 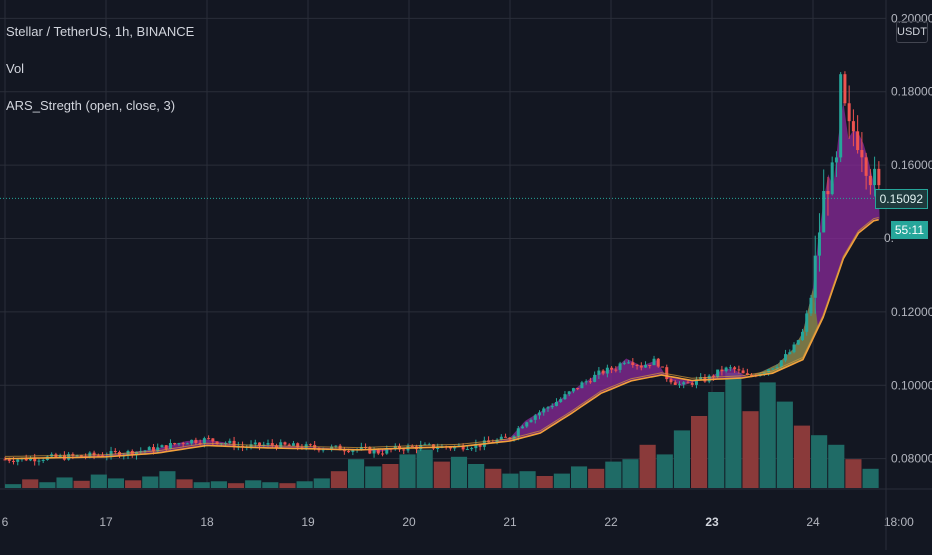 What do you see at coordinates (15, 68) in the screenshot?
I see `volume-legend: Vol` at bounding box center [15, 68].